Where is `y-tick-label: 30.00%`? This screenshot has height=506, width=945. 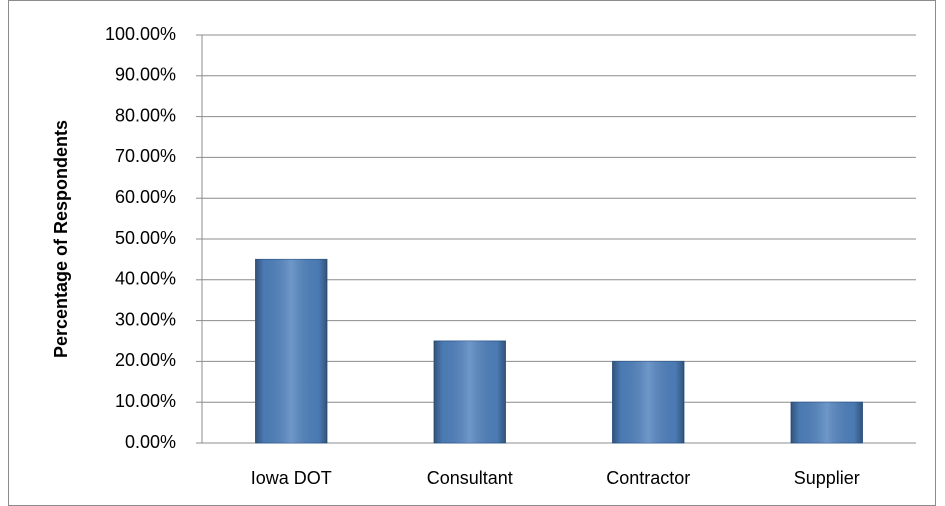
y-tick-label: 30.00% is located at coordinates (145, 319).